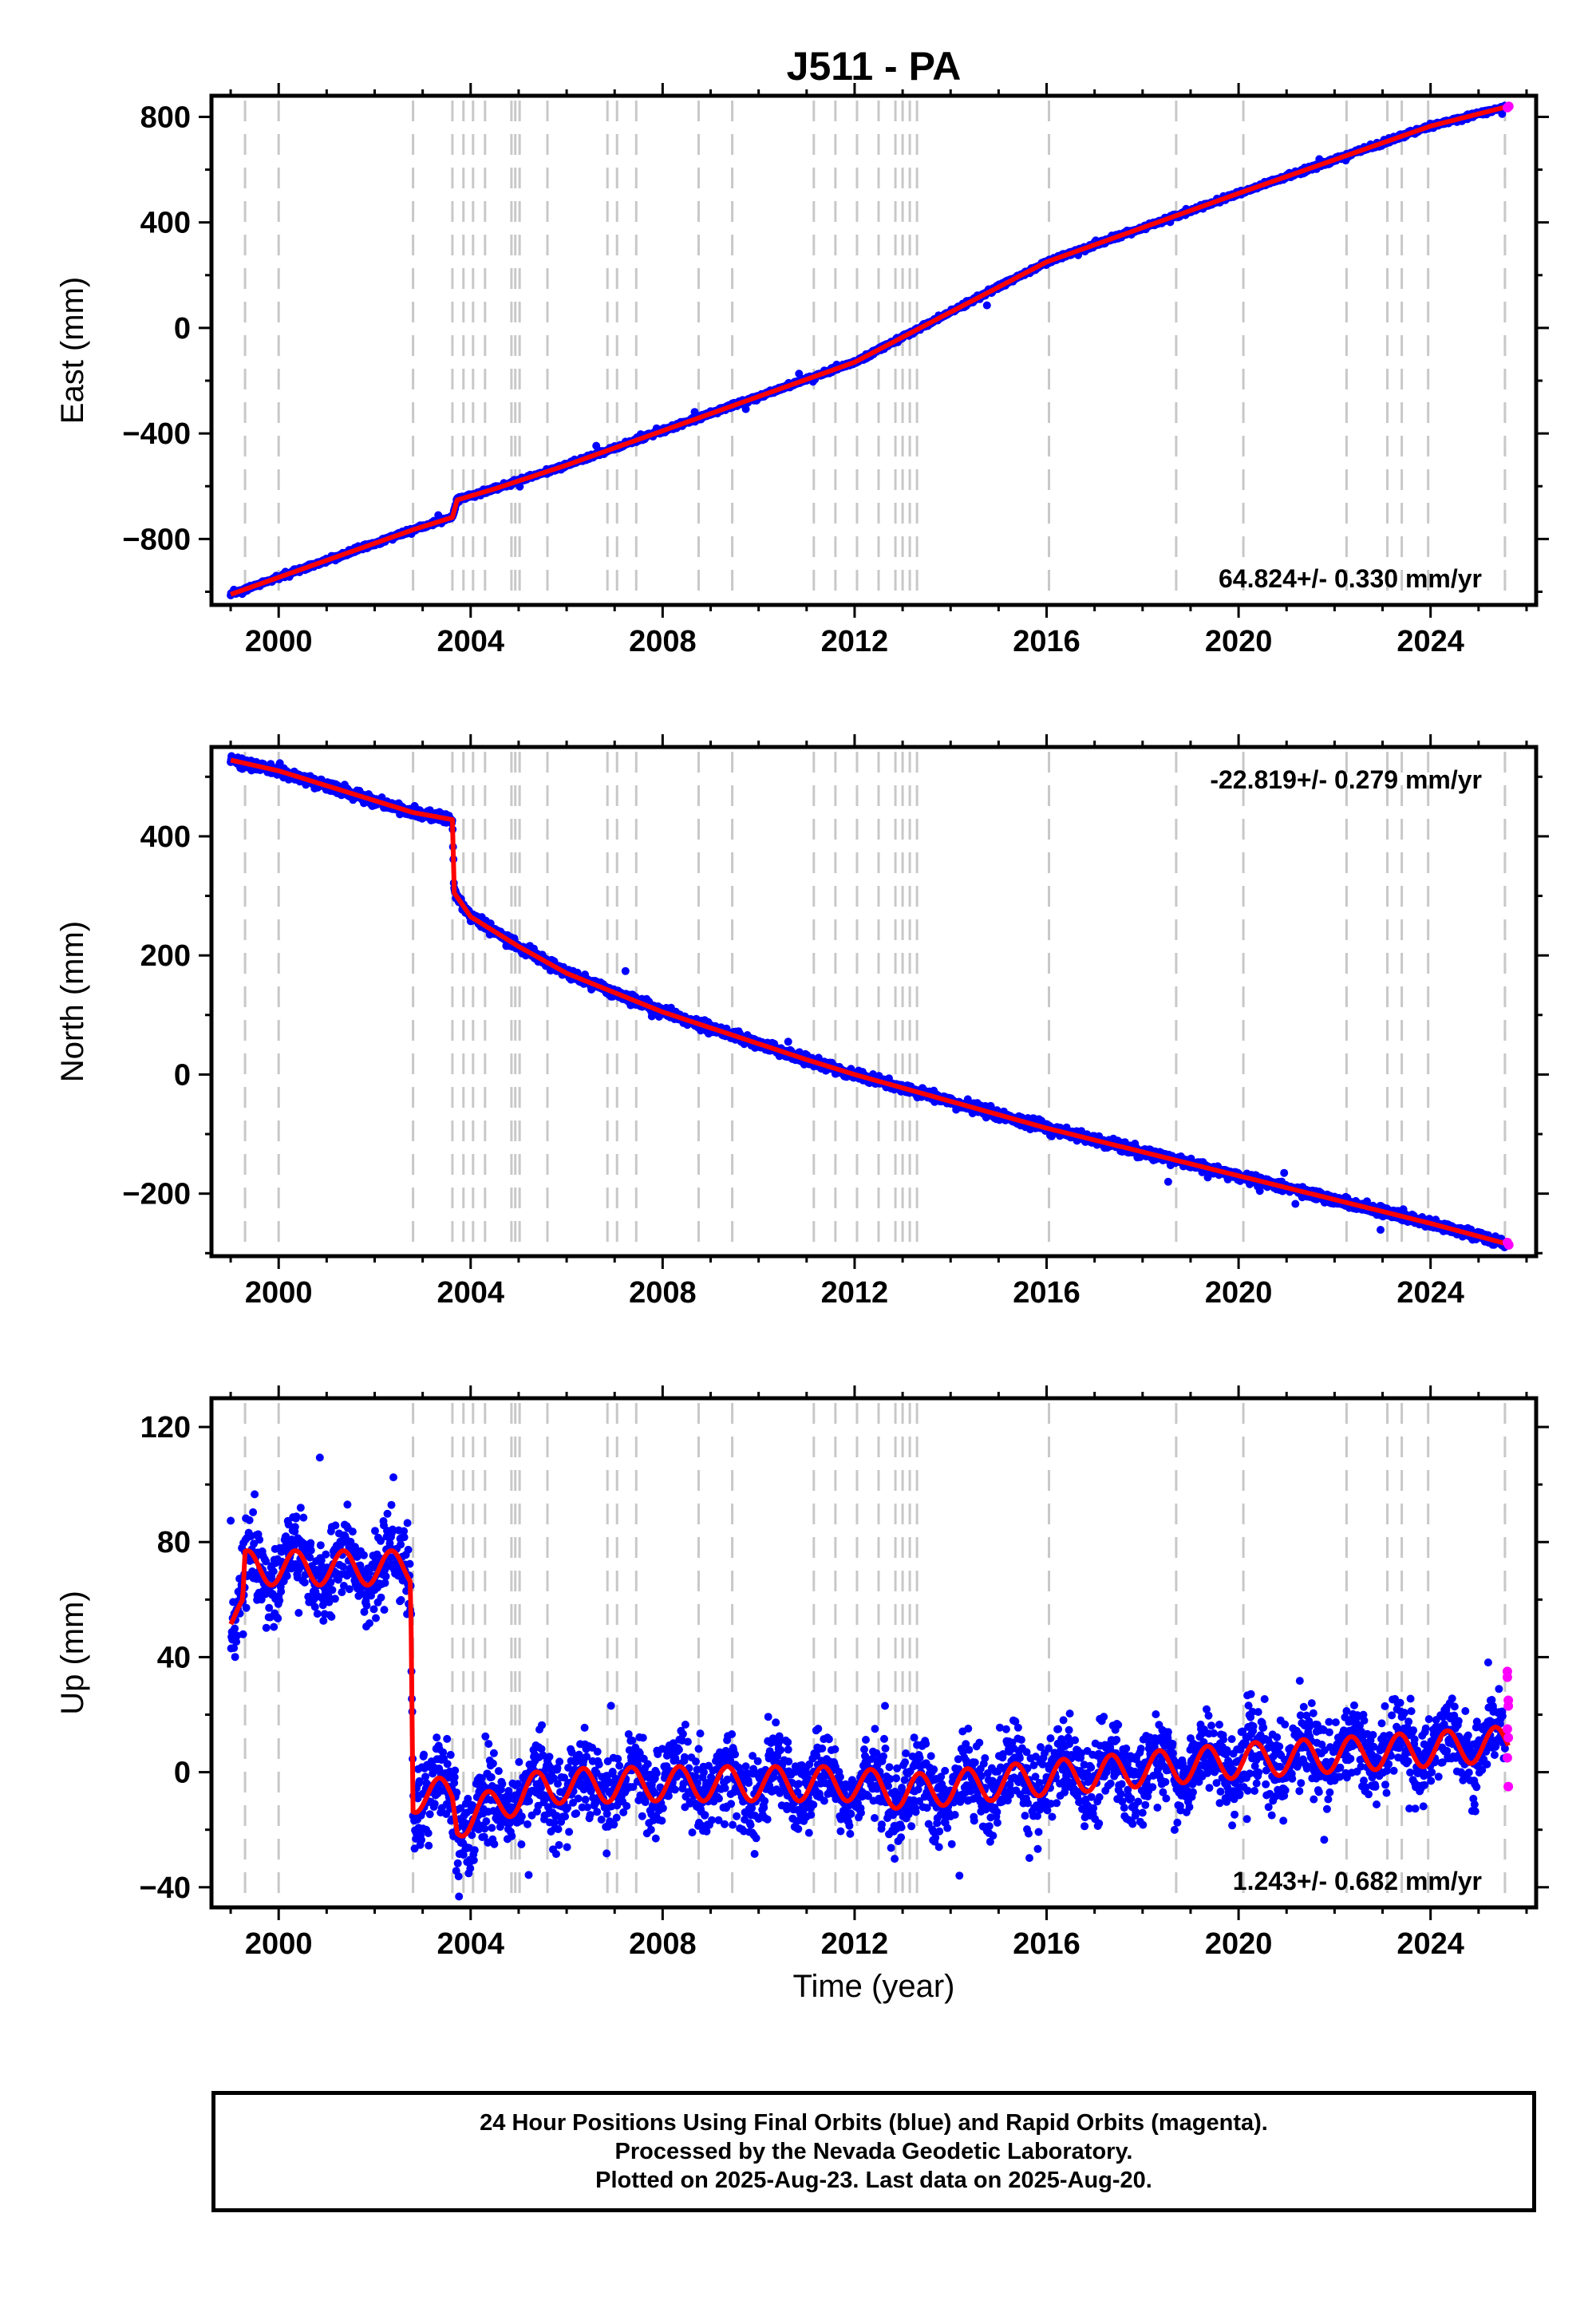  Describe the element at coordinates (1046, 641) in the screenshot. I see `x-tick-label: 2016` at that location.